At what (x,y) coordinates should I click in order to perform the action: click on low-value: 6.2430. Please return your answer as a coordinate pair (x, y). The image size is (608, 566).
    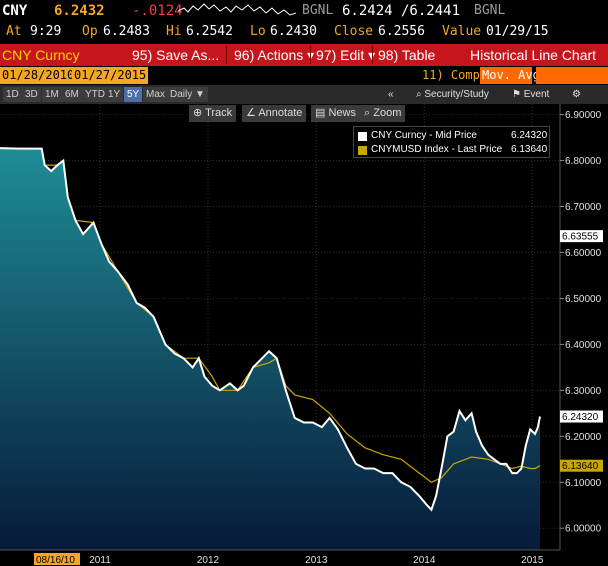
    Looking at the image, I should click on (293, 31).